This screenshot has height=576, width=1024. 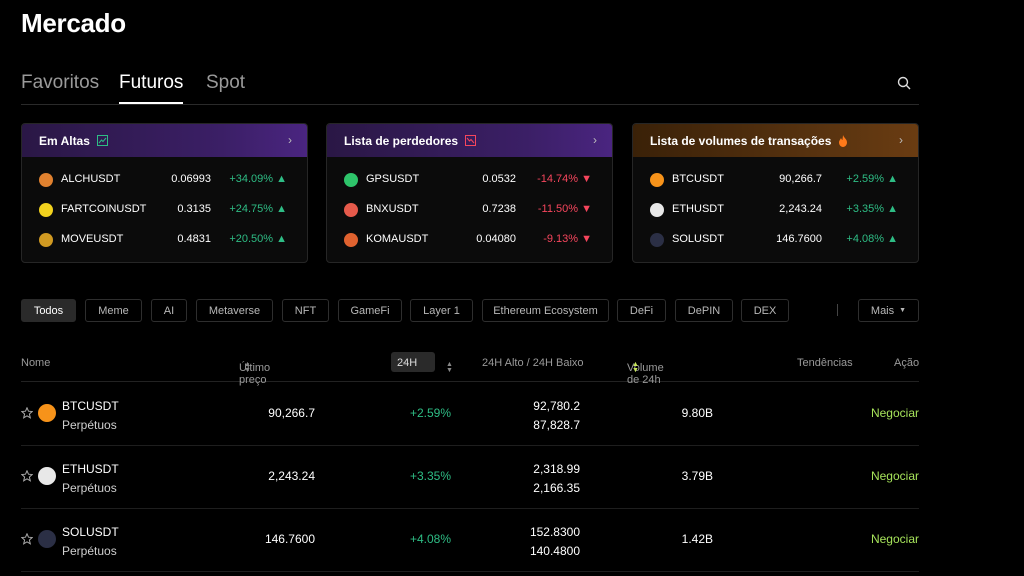 What do you see at coordinates (904, 83) in the screenshot?
I see `search-icon` at bounding box center [904, 83].